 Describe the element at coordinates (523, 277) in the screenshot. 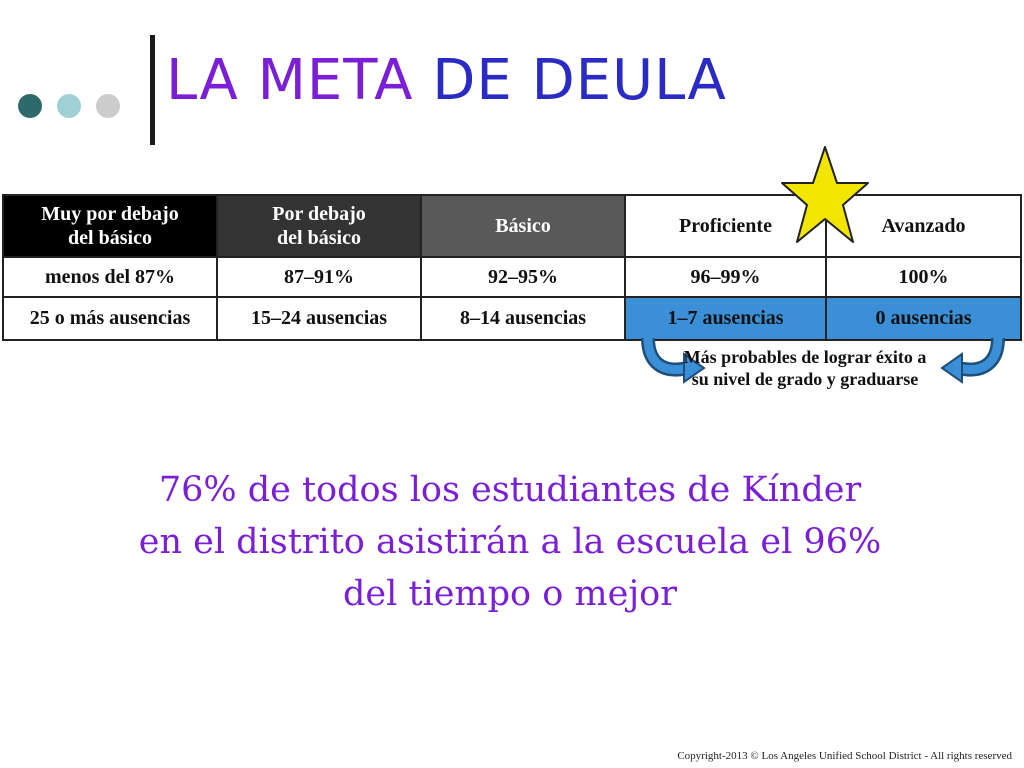

I see `table-cell: 92–95%` at that location.